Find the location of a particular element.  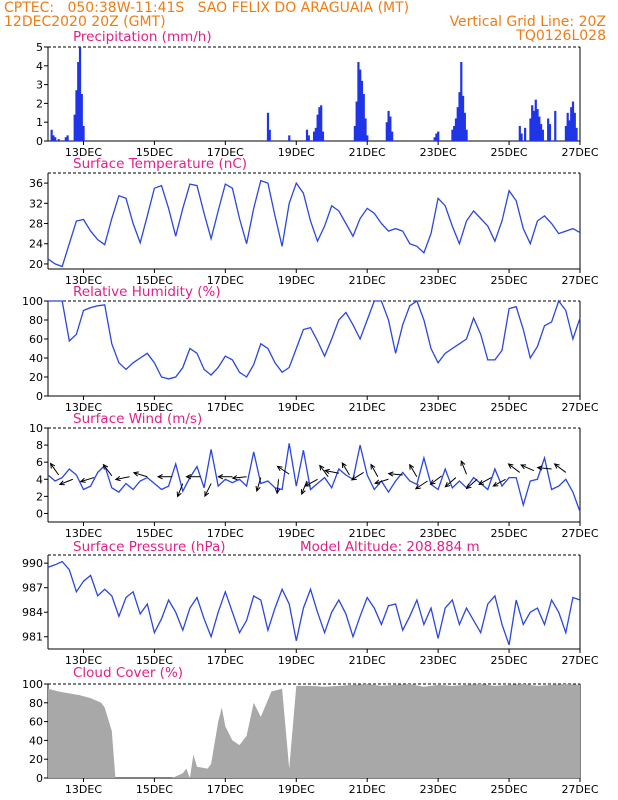

pressure-xtick-label: 25DEC is located at coordinates (509, 660).